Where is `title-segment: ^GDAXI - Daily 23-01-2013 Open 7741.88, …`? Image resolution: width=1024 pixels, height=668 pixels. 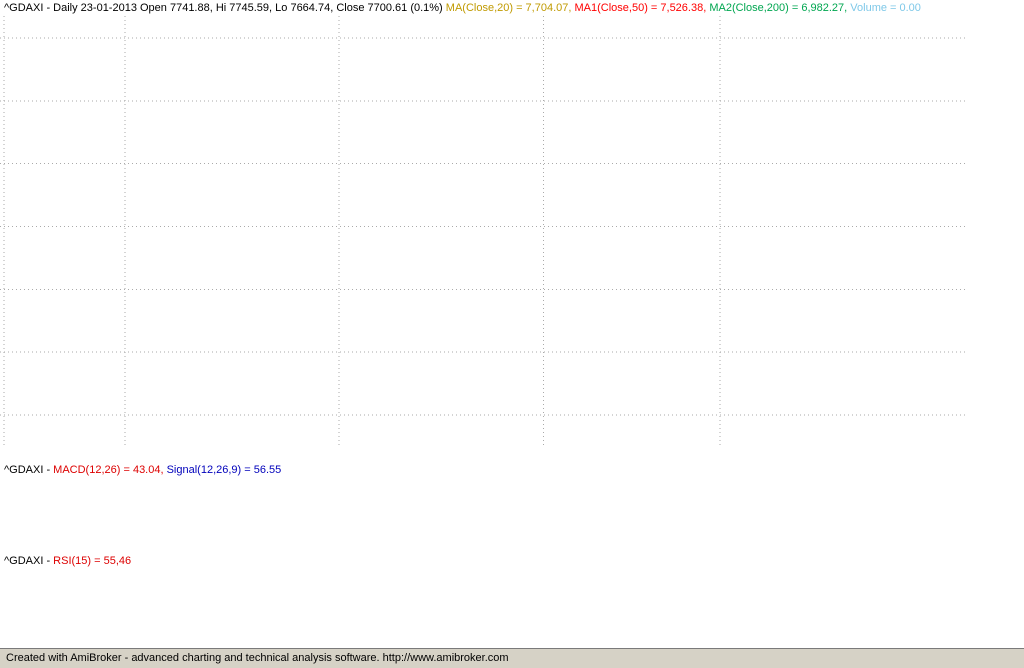
title-segment: ^GDAXI - Daily 23-01-2013 Open 7741.88, … is located at coordinates (225, 8).